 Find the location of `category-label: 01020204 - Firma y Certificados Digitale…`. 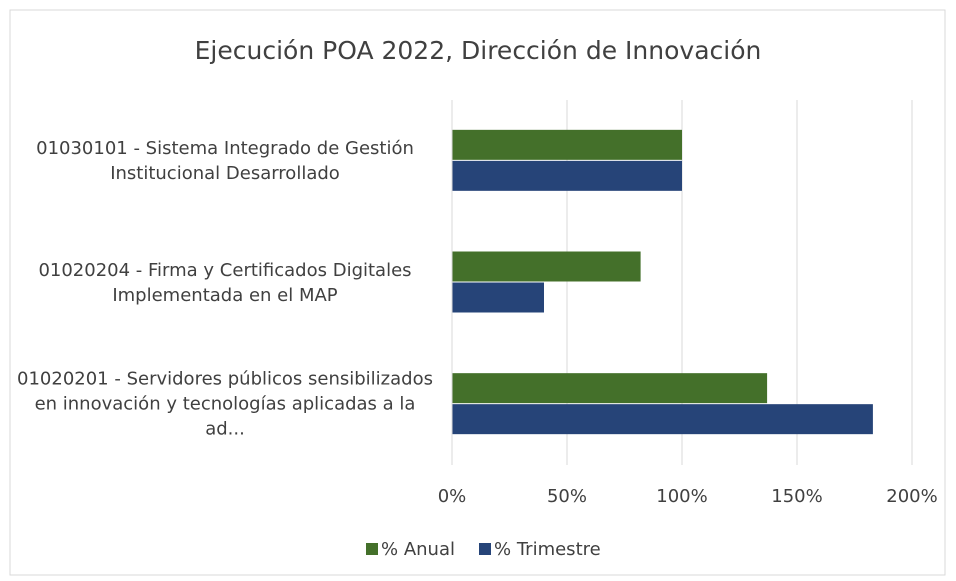

category-label: 01020204 - Firma y Certificados Digitale… is located at coordinates (225, 282).